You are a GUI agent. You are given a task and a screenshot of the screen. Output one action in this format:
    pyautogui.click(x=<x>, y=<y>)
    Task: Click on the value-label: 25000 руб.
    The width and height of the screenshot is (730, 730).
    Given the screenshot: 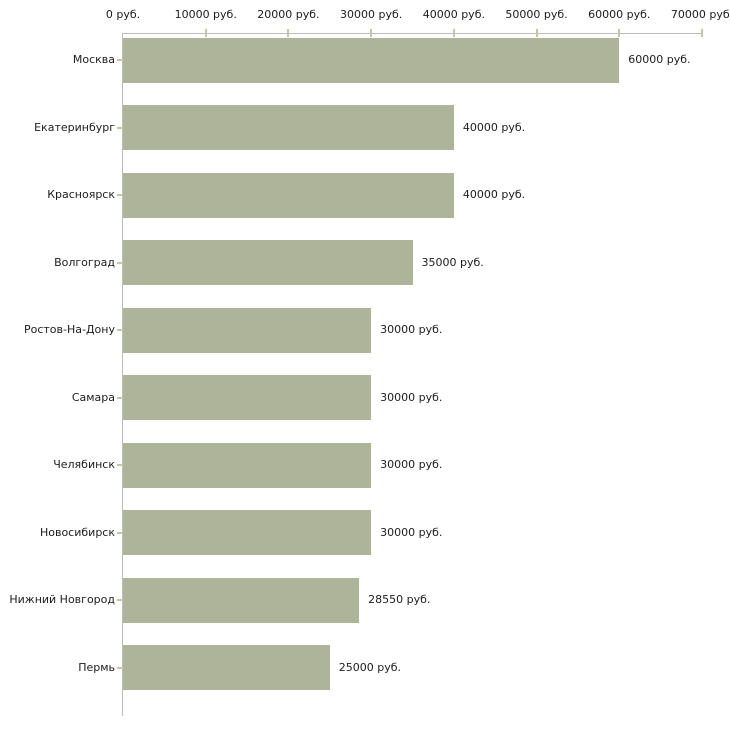 What is the action you would take?
    pyautogui.click(x=370, y=667)
    